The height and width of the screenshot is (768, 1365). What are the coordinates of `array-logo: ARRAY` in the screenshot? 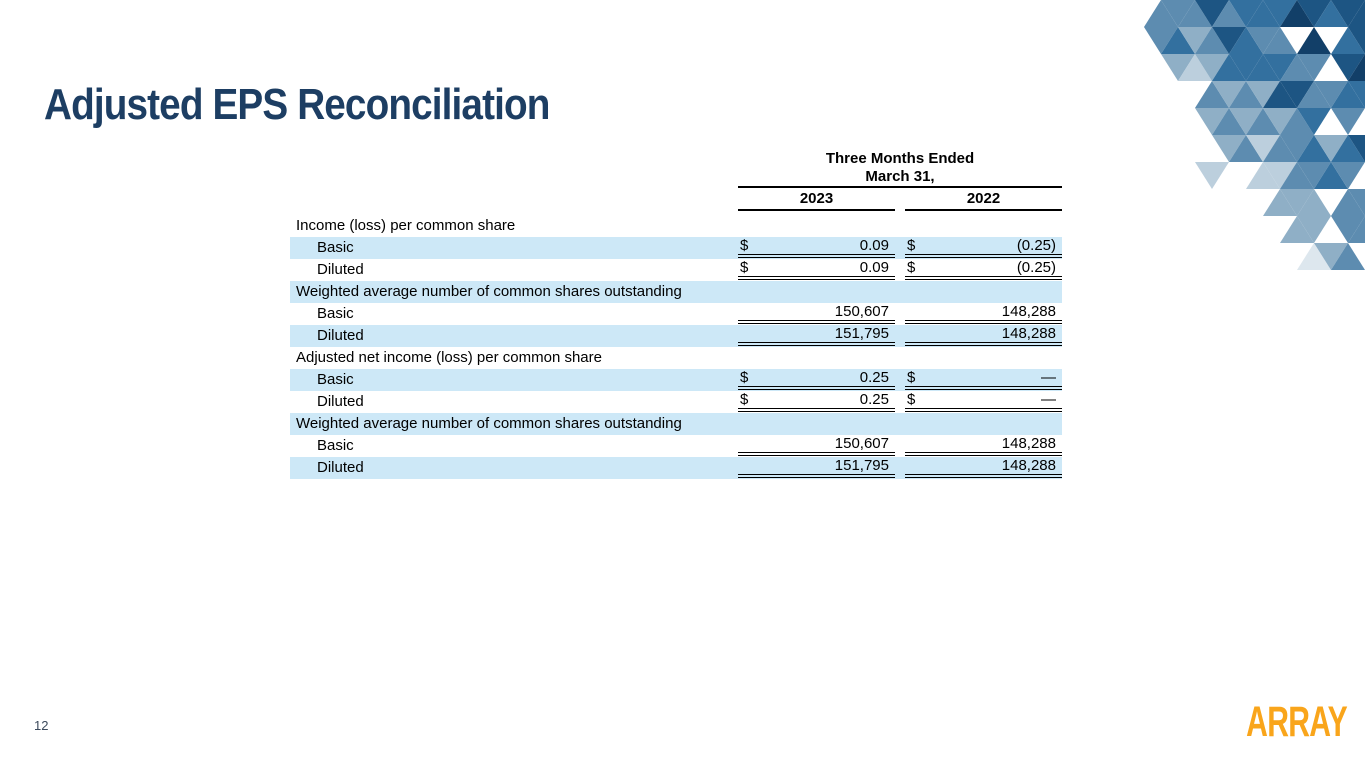 It's located at (1296, 722).